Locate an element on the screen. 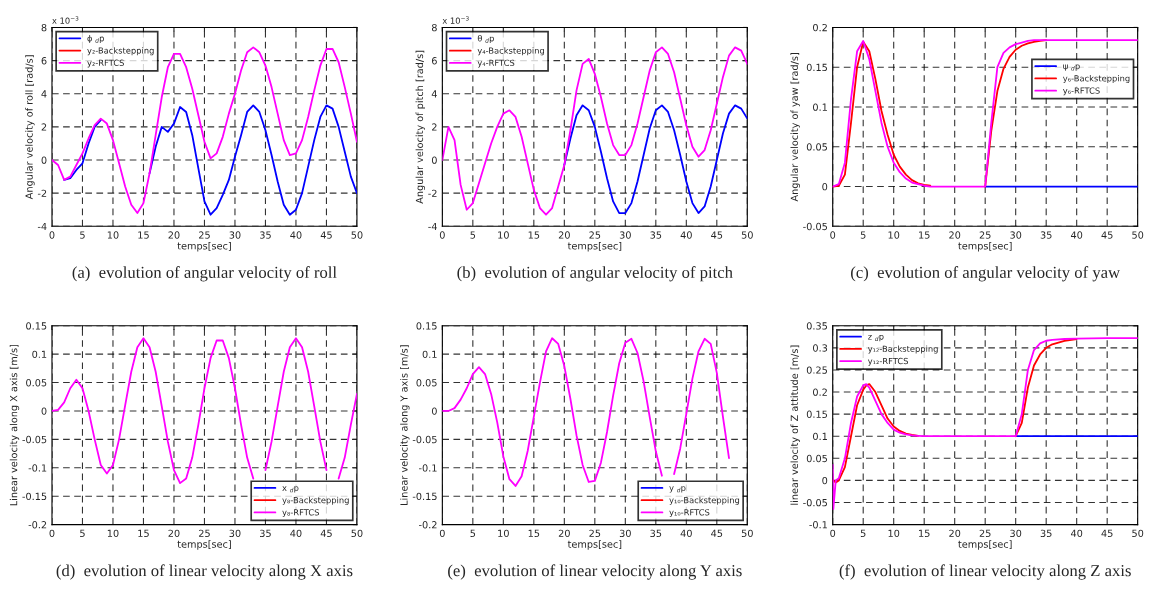  text: (b) evolution of angular velocity of pitch is located at coordinates (595, 274).